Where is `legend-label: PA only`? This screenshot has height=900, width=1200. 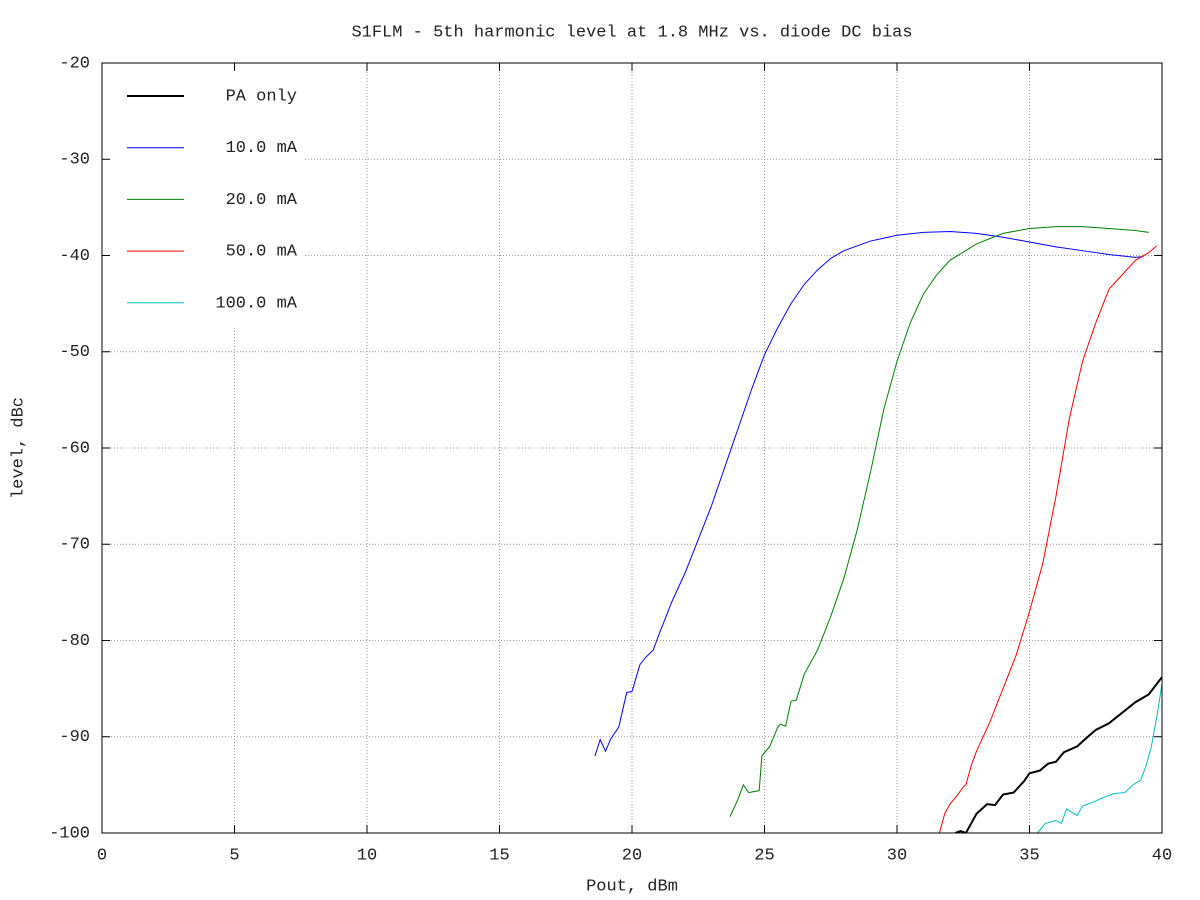
legend-label: PA only is located at coordinates (261, 96).